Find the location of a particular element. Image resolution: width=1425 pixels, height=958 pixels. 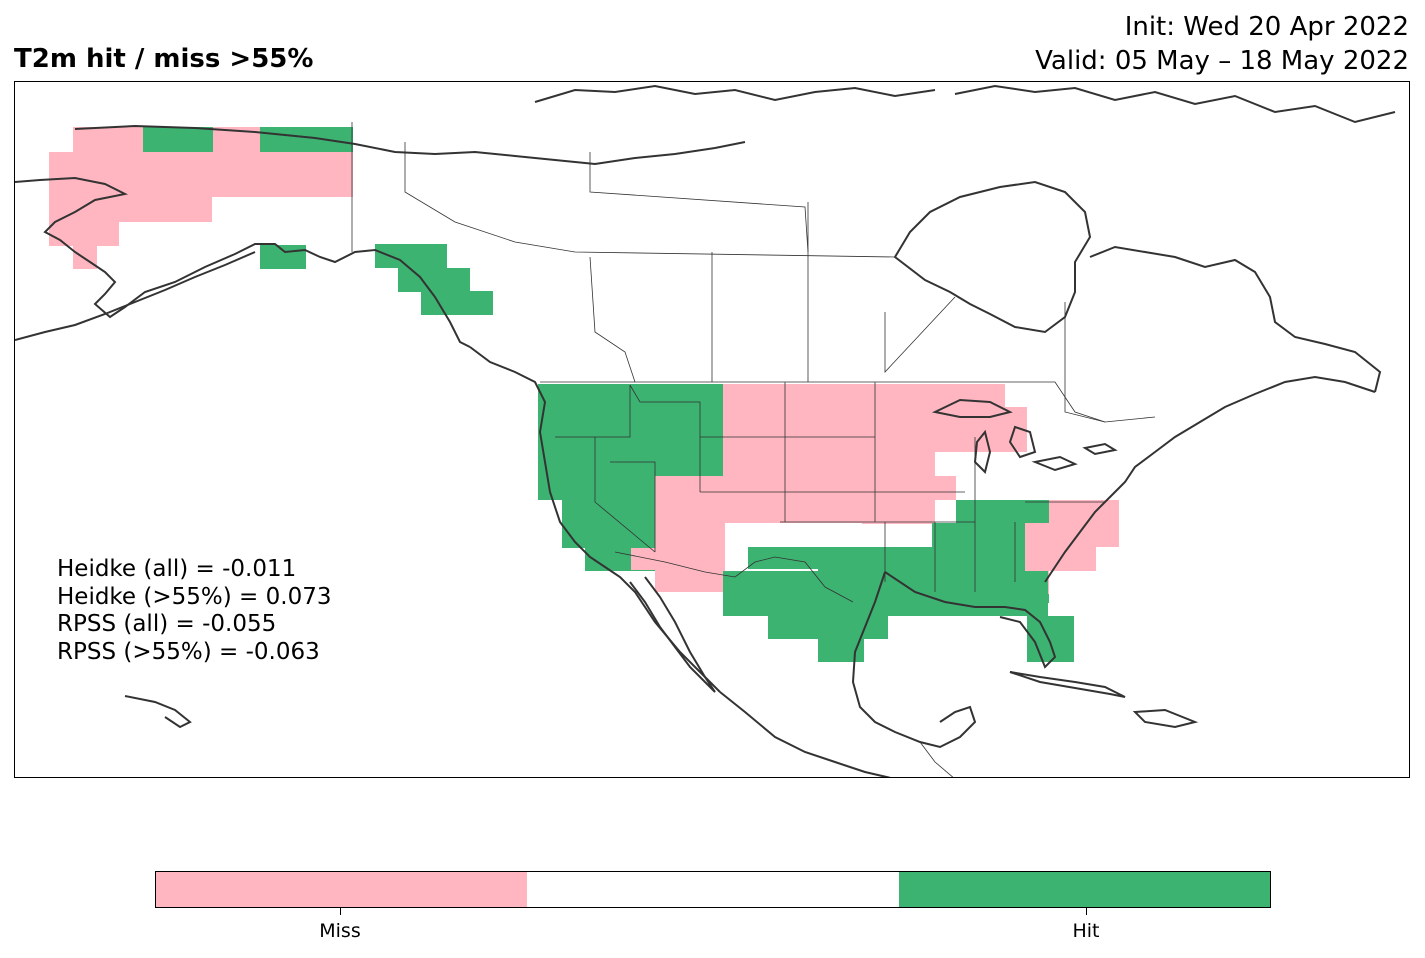

init-date: Init: Wed 20 Apr 2022 is located at coordinates (1266, 27).